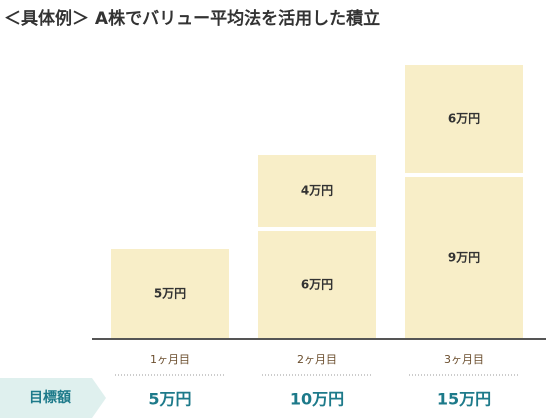 The height and width of the screenshot is (418, 546). I want to click on target-value: 10万円, so click(317, 399).